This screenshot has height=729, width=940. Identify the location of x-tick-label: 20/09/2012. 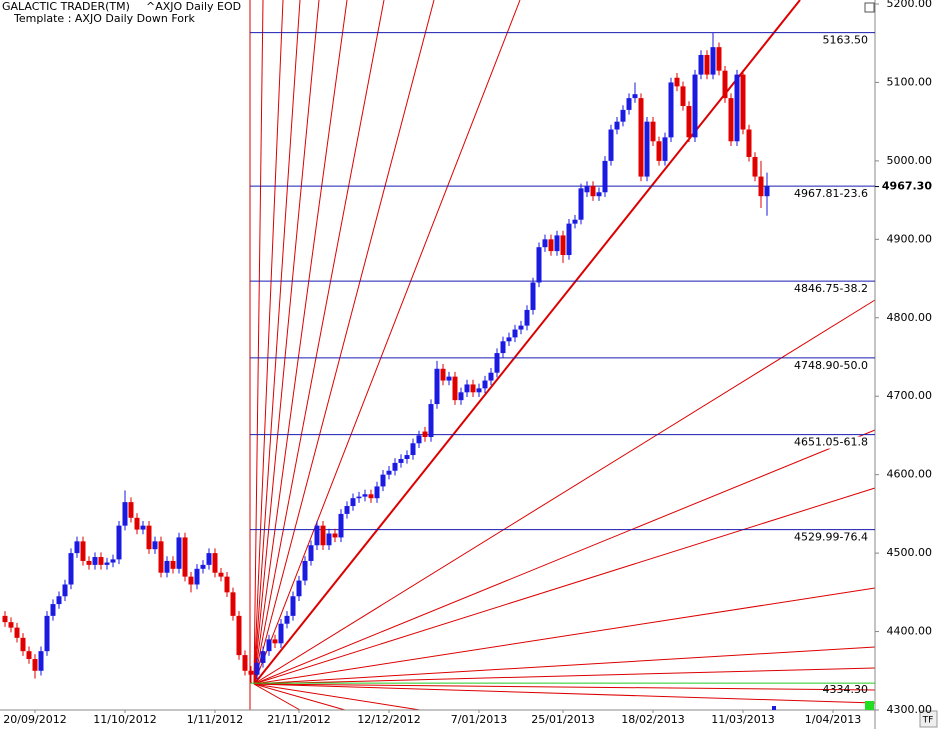
(34, 719).